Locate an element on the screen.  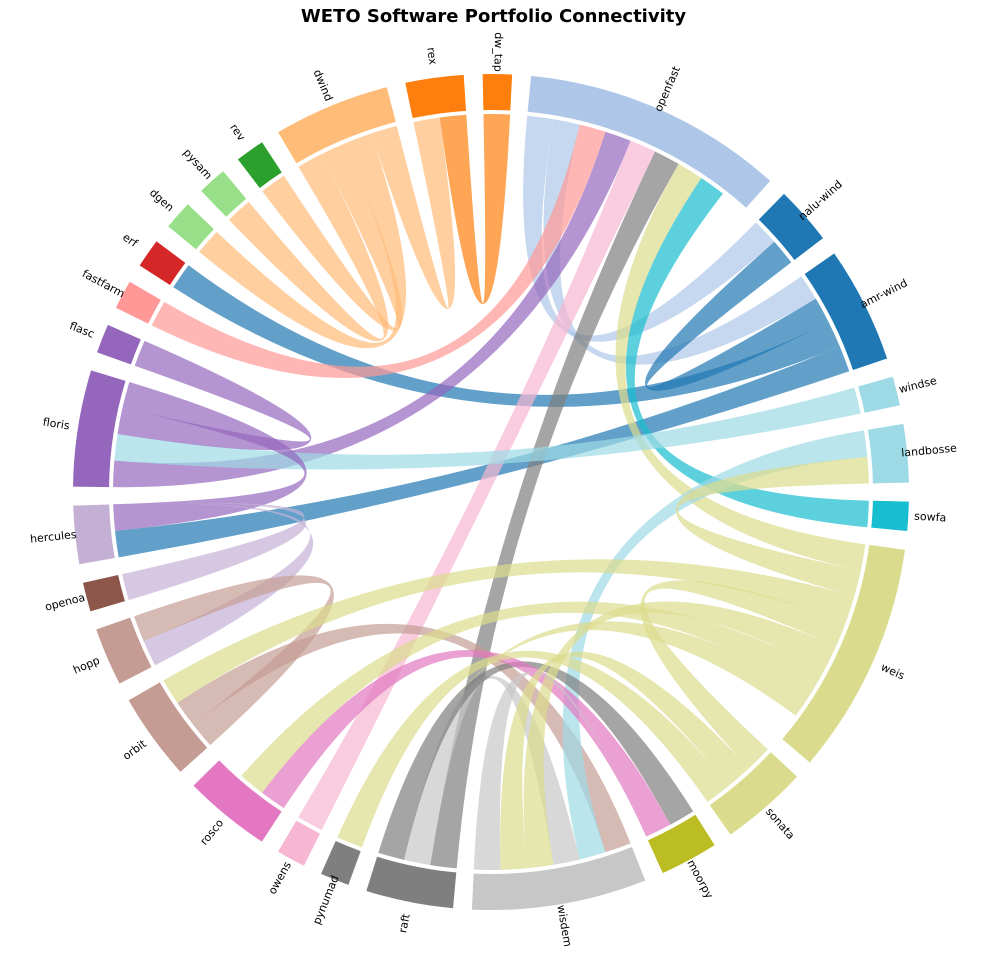
node-label-owens: owens is located at coordinates (280, 877).